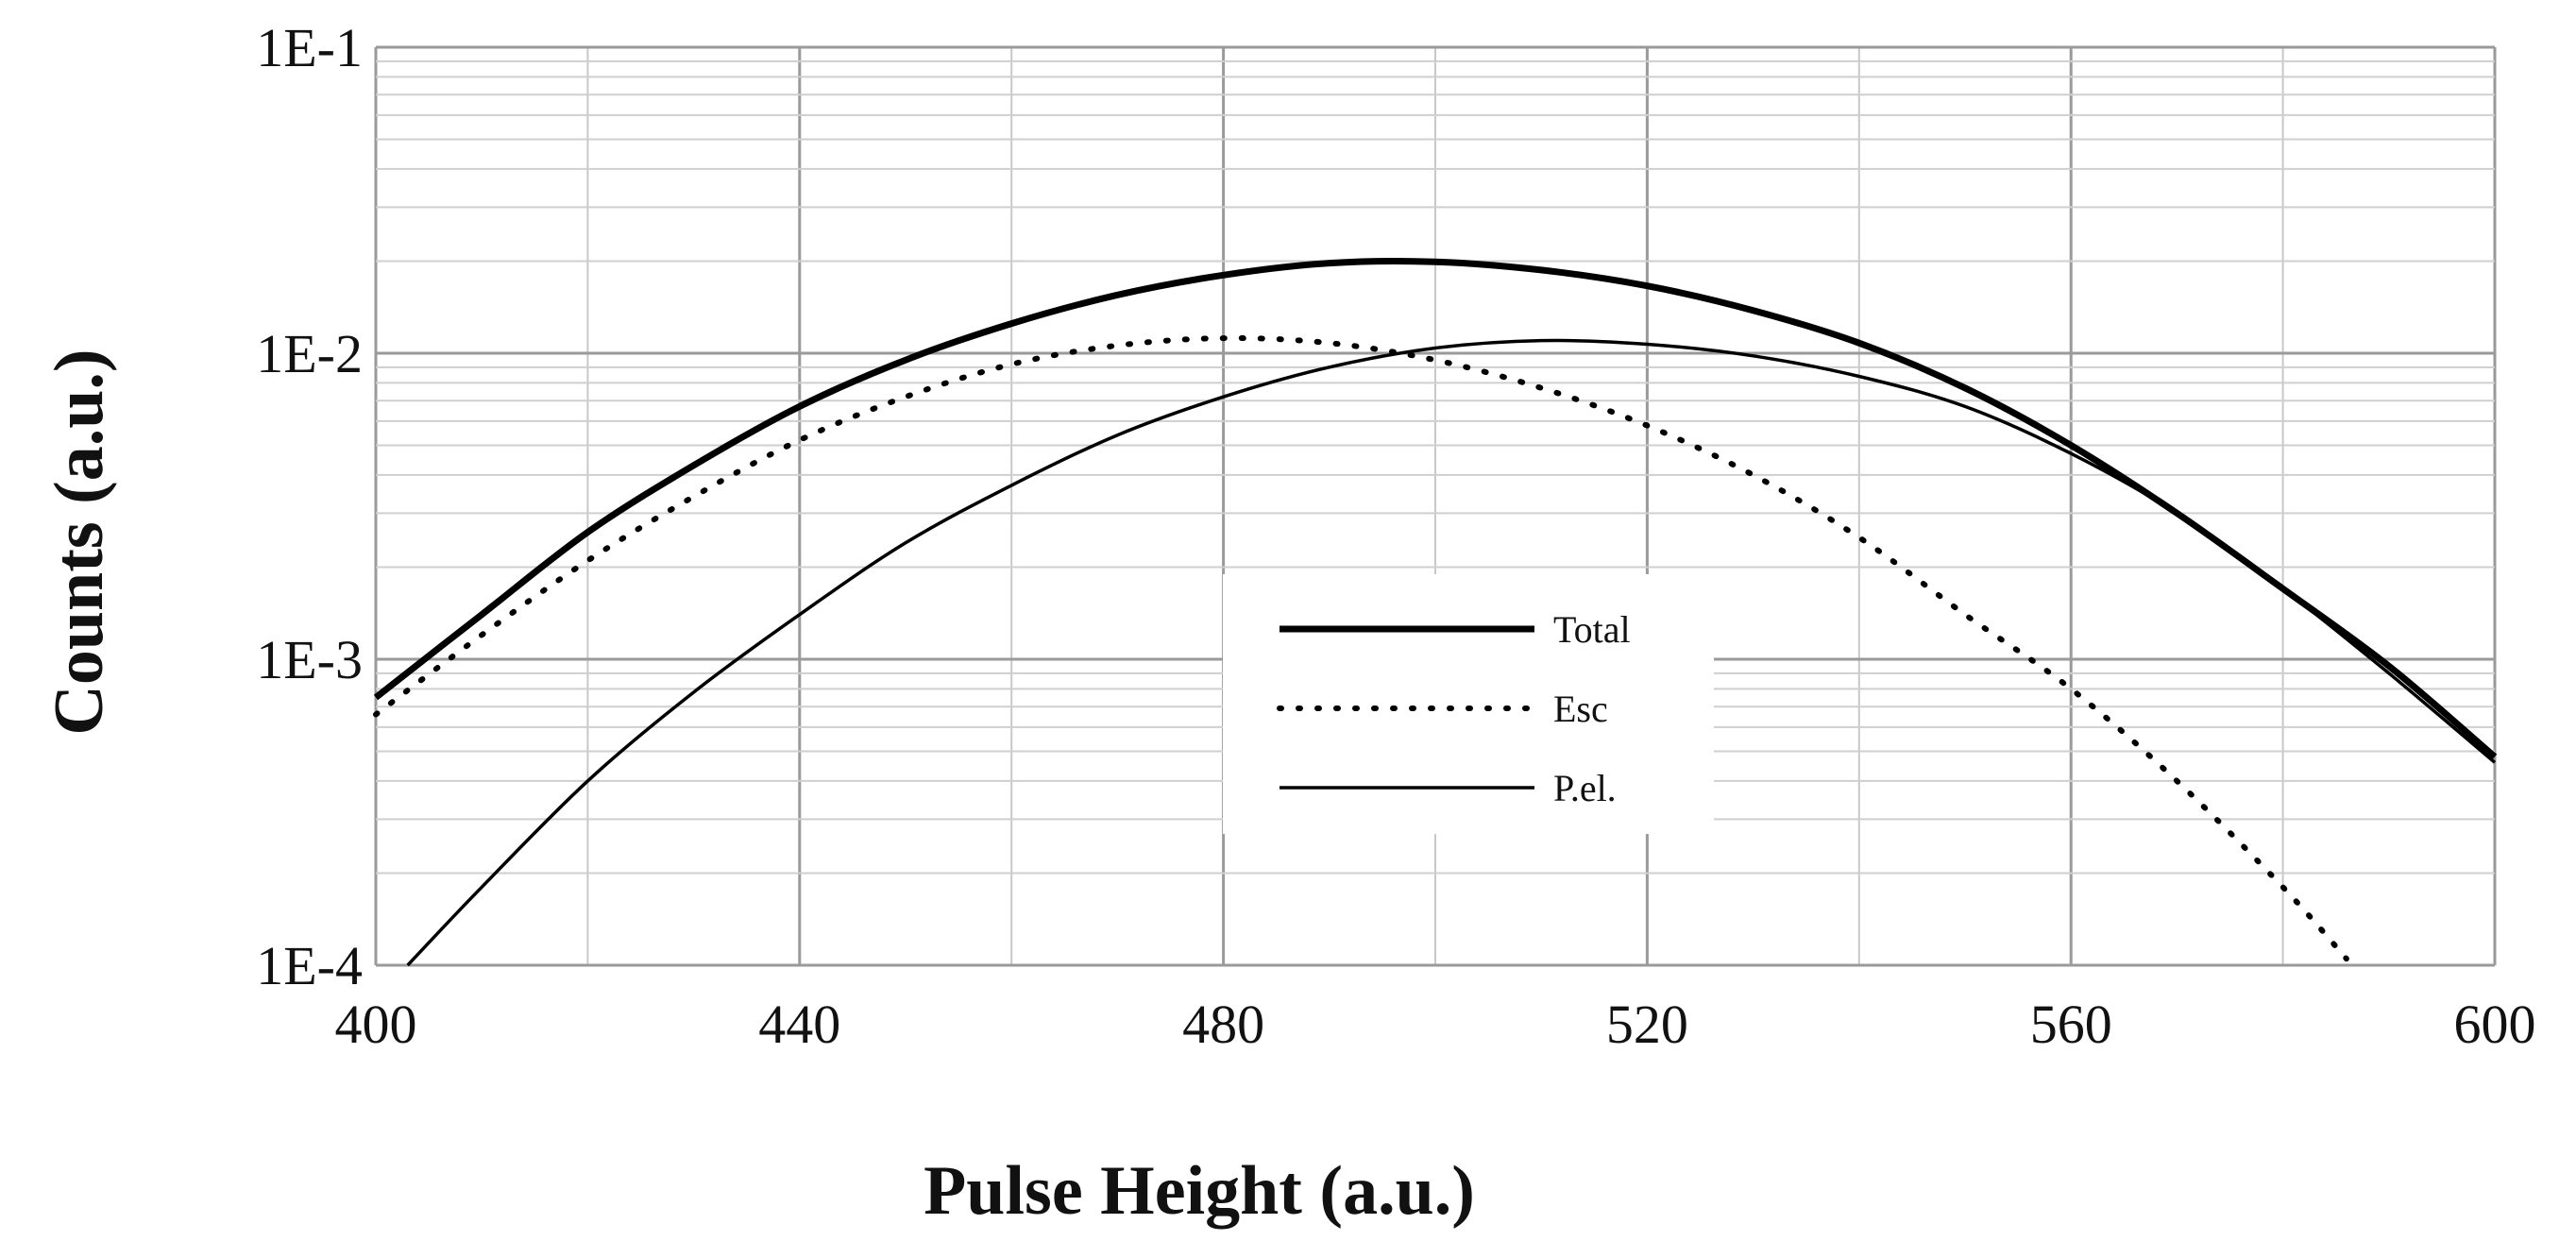  Describe the element at coordinates (1585, 788) in the screenshot. I see `legend-label: P.el.` at that location.